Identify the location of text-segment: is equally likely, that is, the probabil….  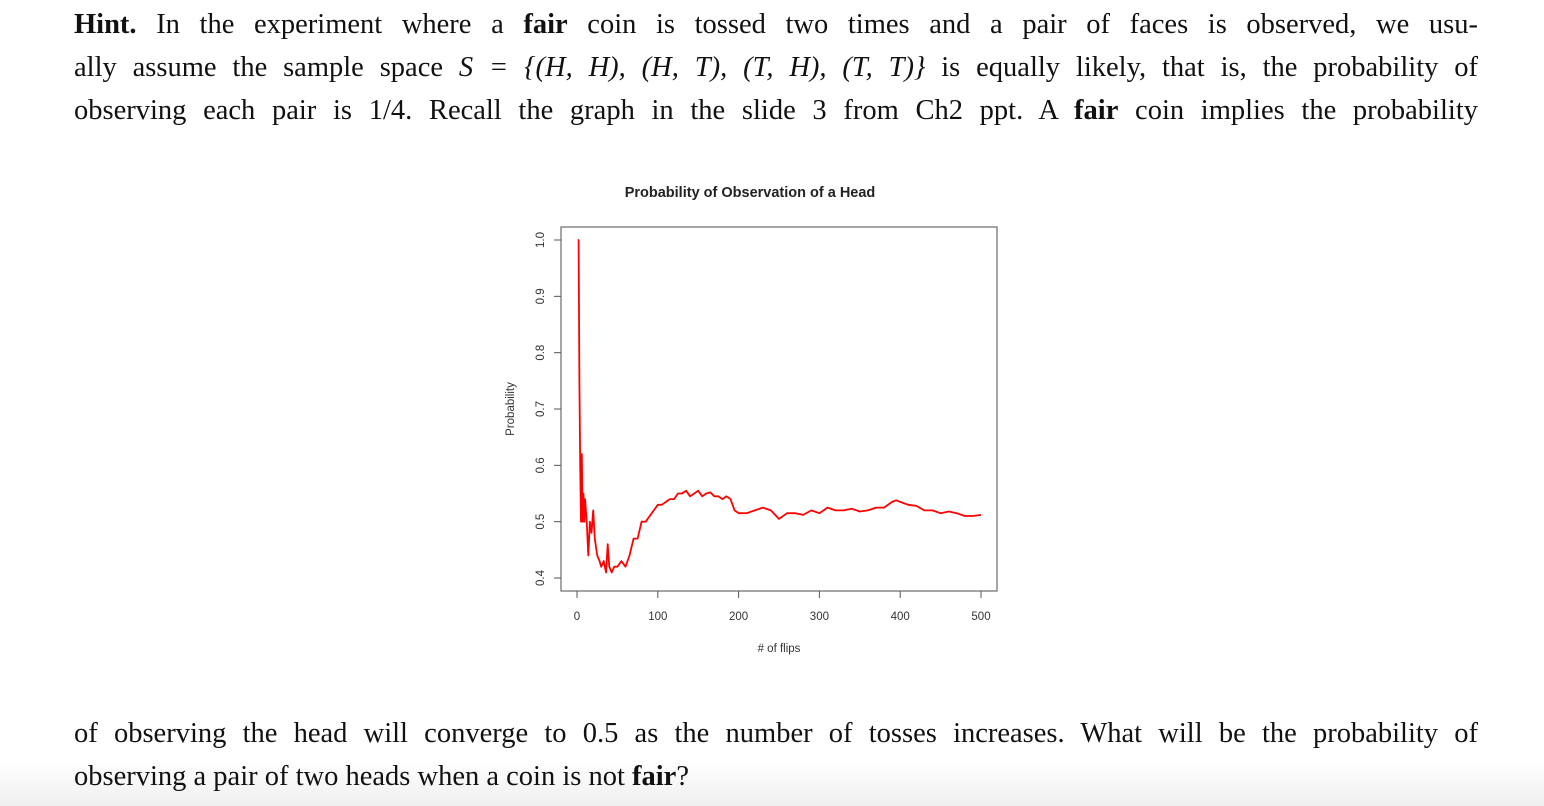
(1201, 67).